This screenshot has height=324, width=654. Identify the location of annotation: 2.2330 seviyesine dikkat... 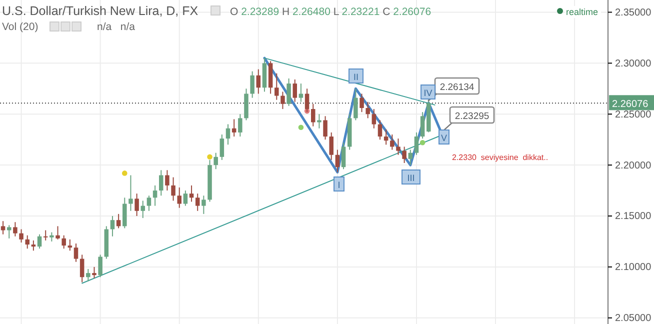
(500, 157).